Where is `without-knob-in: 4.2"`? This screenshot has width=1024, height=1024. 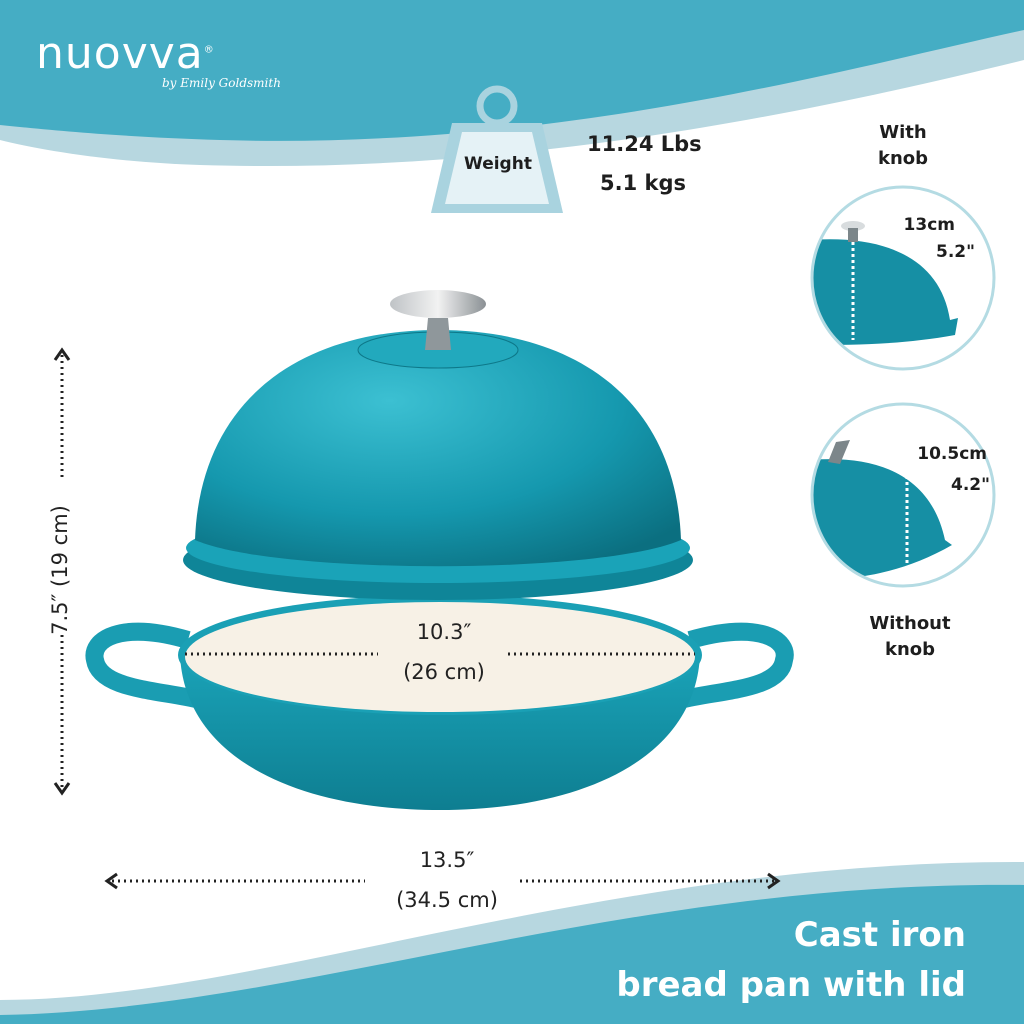
without-knob-in: 4.2" is located at coordinates (970, 485).